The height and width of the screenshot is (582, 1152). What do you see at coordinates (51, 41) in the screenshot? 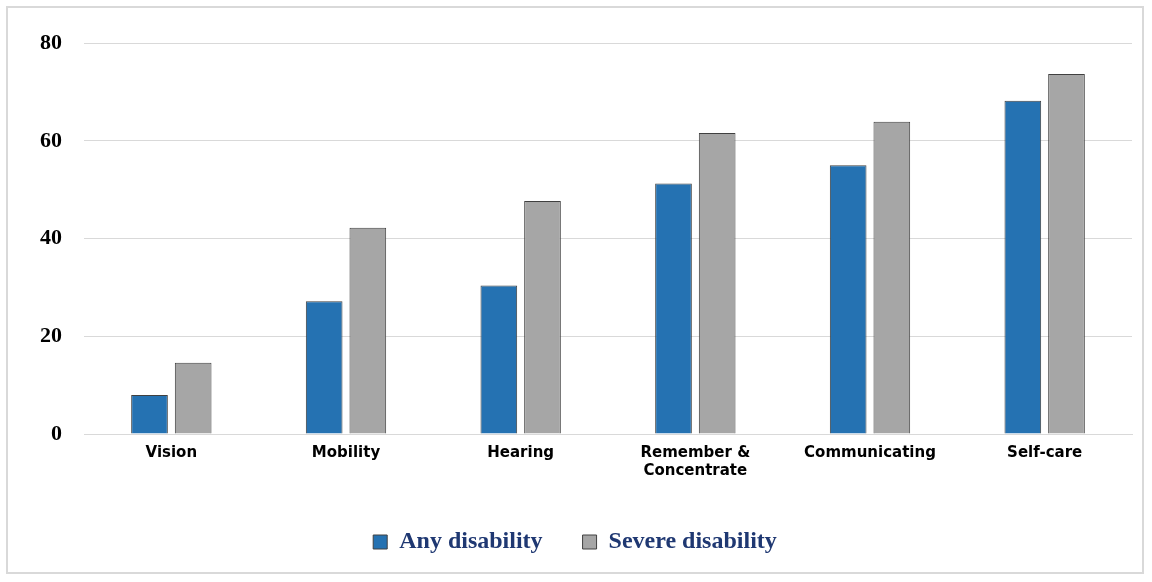
I see `y-tick-label: 80` at bounding box center [51, 41].